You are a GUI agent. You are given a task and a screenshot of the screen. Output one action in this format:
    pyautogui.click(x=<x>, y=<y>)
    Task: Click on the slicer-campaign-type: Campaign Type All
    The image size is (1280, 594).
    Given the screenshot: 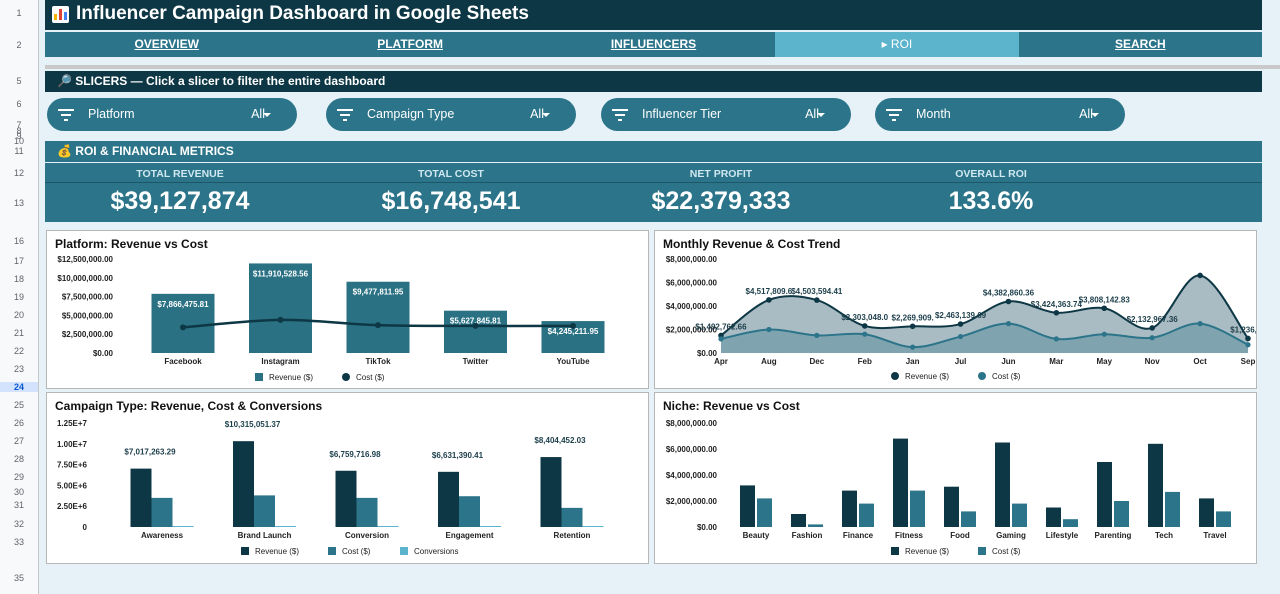 What is the action you would take?
    pyautogui.click(x=451, y=114)
    